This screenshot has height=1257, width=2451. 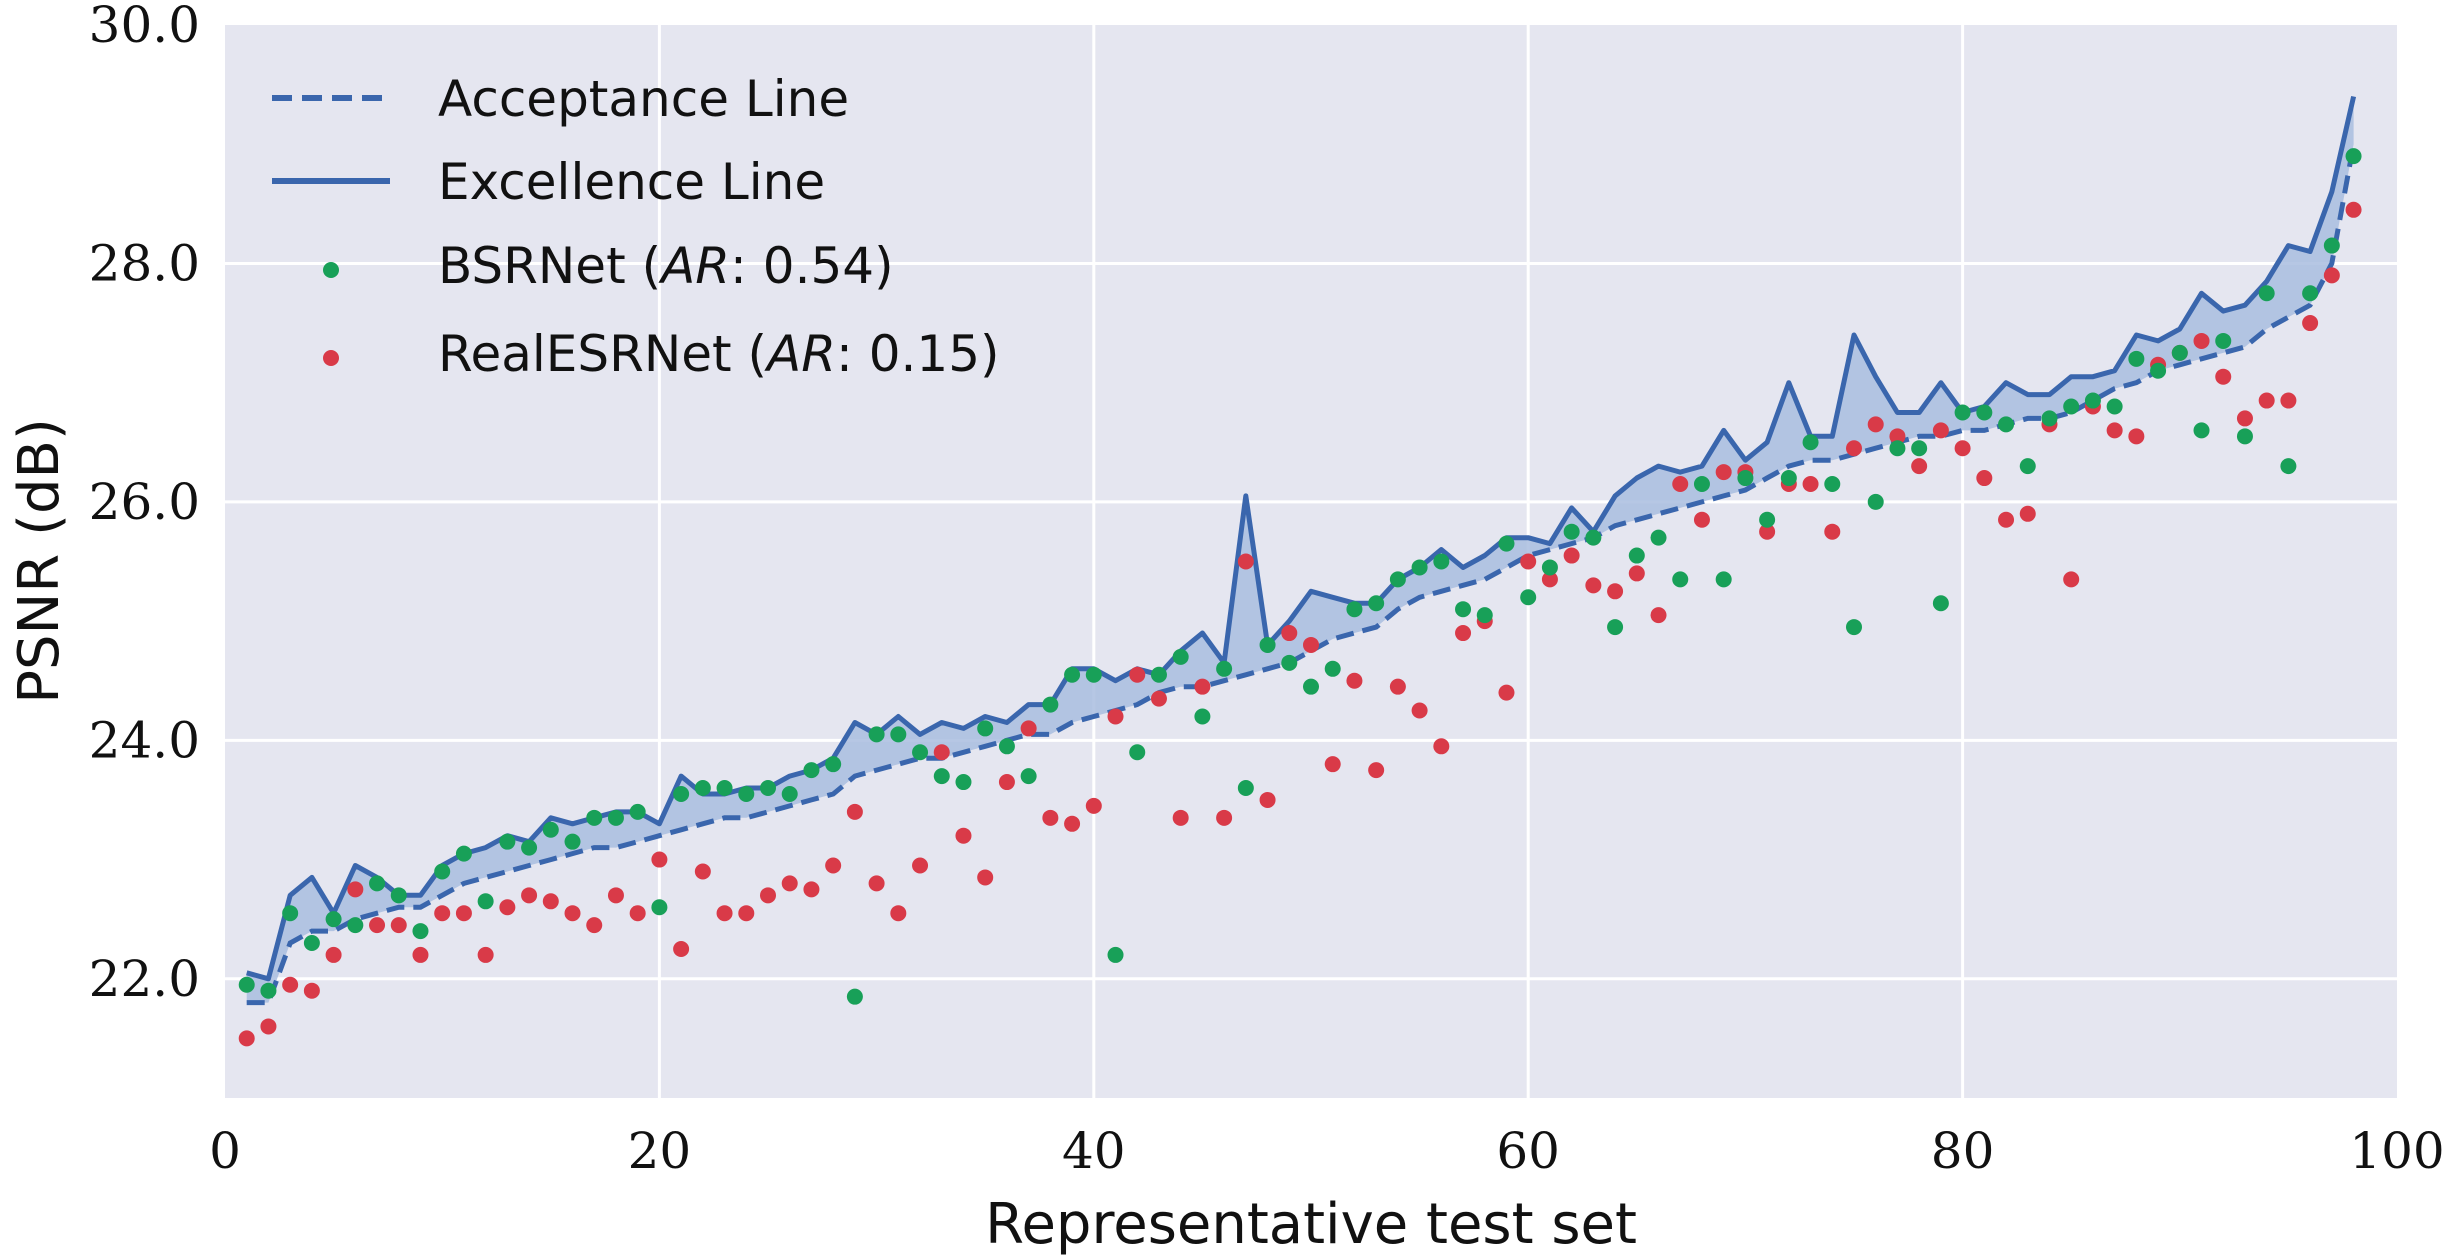 What do you see at coordinates (144, 263) in the screenshot?
I see `y-tick-label: 28.0` at bounding box center [144, 263].